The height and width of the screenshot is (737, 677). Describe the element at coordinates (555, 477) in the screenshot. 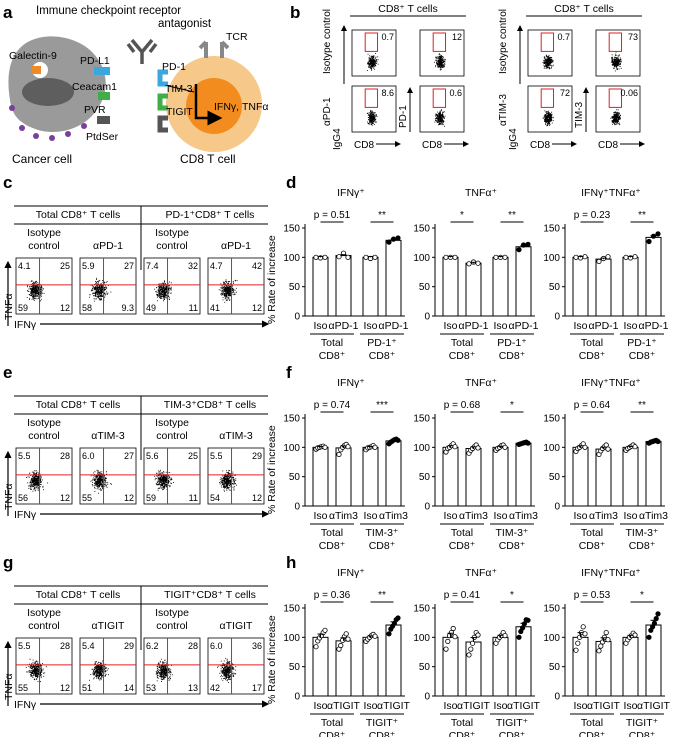

I see `y-tick-label: 50` at that location.